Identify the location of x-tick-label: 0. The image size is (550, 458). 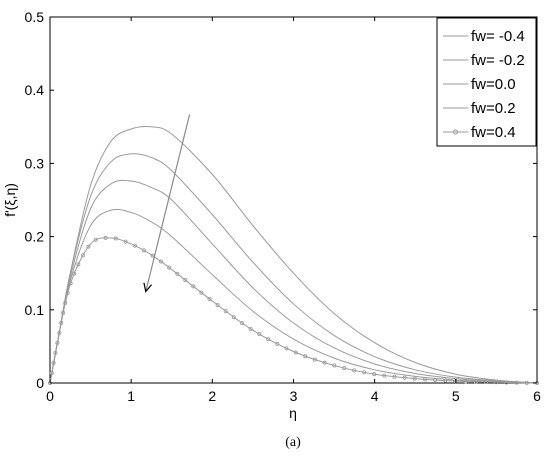
(50, 396).